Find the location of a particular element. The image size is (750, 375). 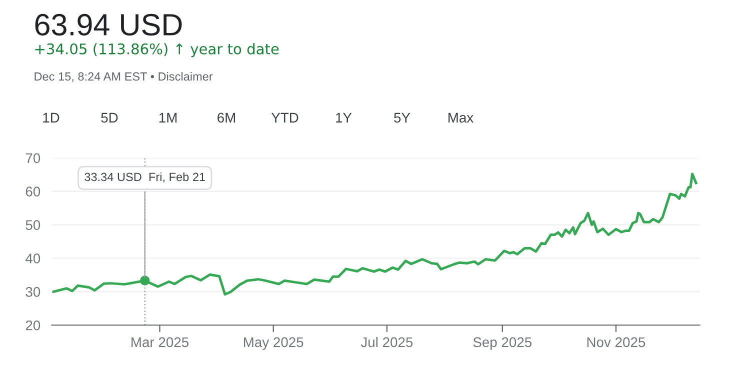

y-tick-label: 60 is located at coordinates (33, 191).